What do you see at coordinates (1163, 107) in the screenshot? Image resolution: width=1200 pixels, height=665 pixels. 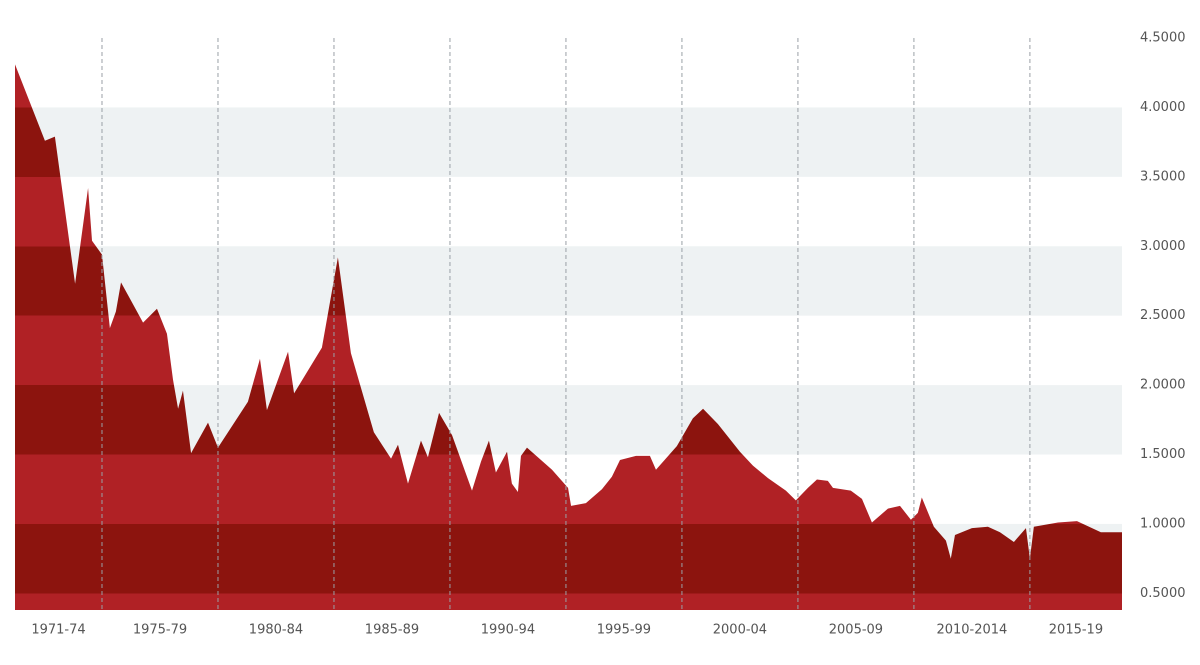 I see `y-tick-label: 4.0000` at bounding box center [1163, 107].